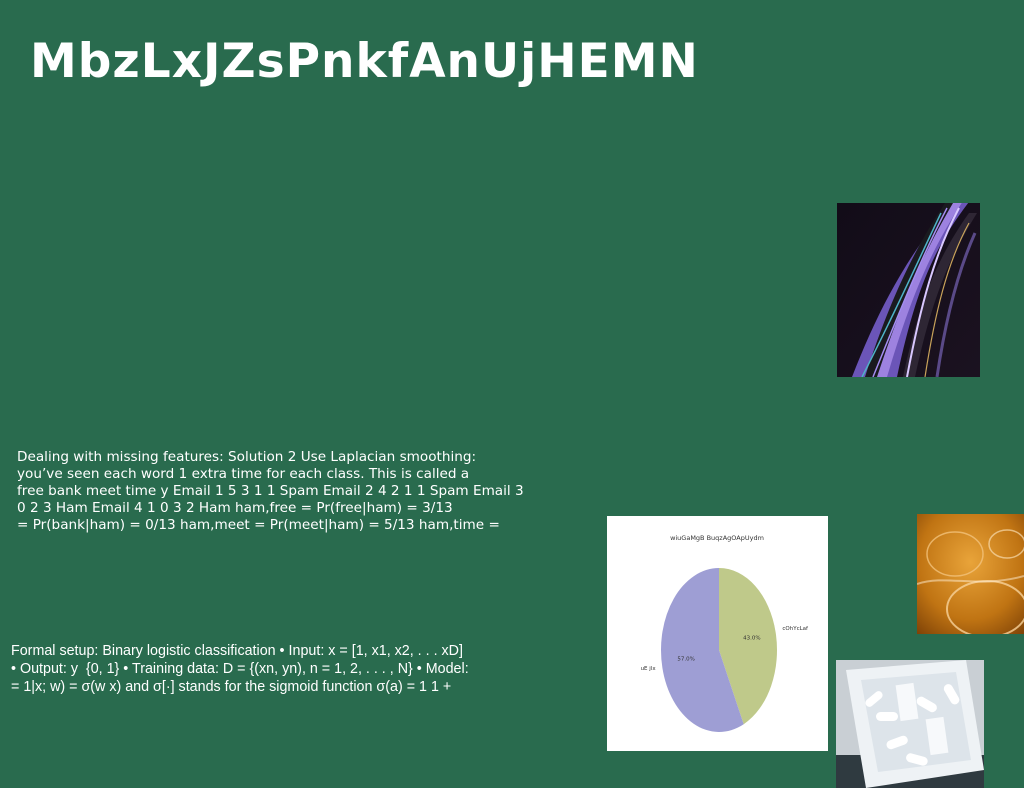 The height and width of the screenshot is (788, 1024). What do you see at coordinates (717, 538) in the screenshot?
I see `chart-title: wiuGaMgB BuqzAgOApUydm` at bounding box center [717, 538].